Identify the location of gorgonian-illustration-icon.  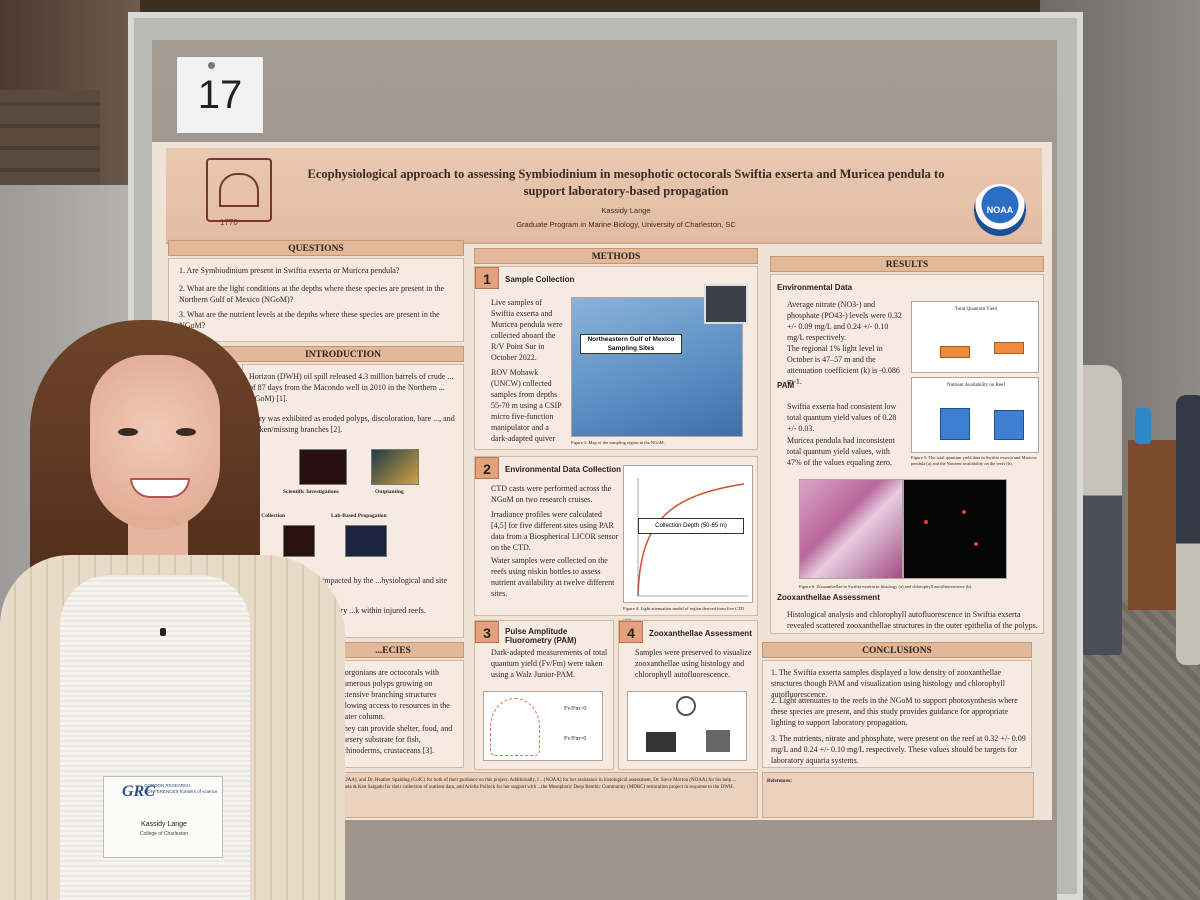
(515, 727).